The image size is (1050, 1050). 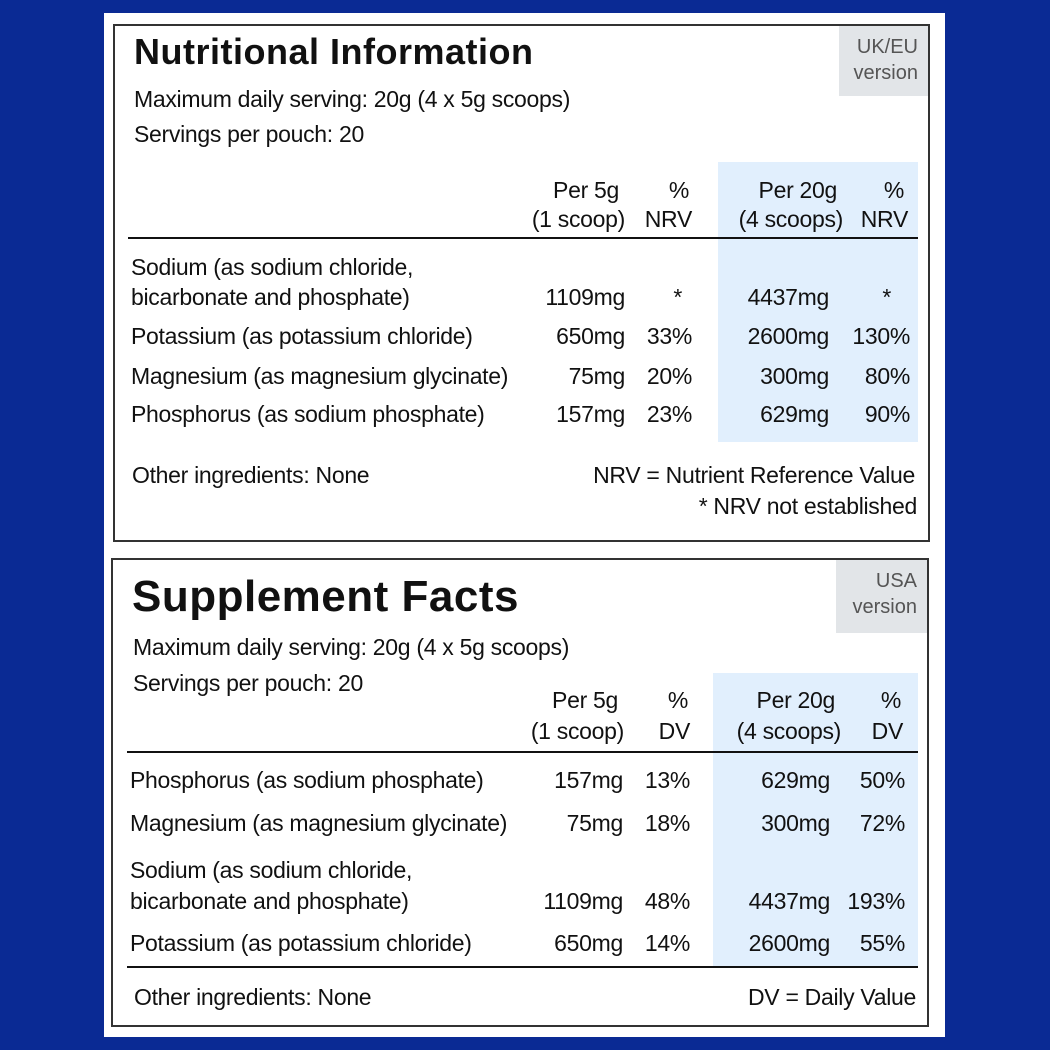 I want to click on uk-per20g-highlight, so click(x=818, y=302).